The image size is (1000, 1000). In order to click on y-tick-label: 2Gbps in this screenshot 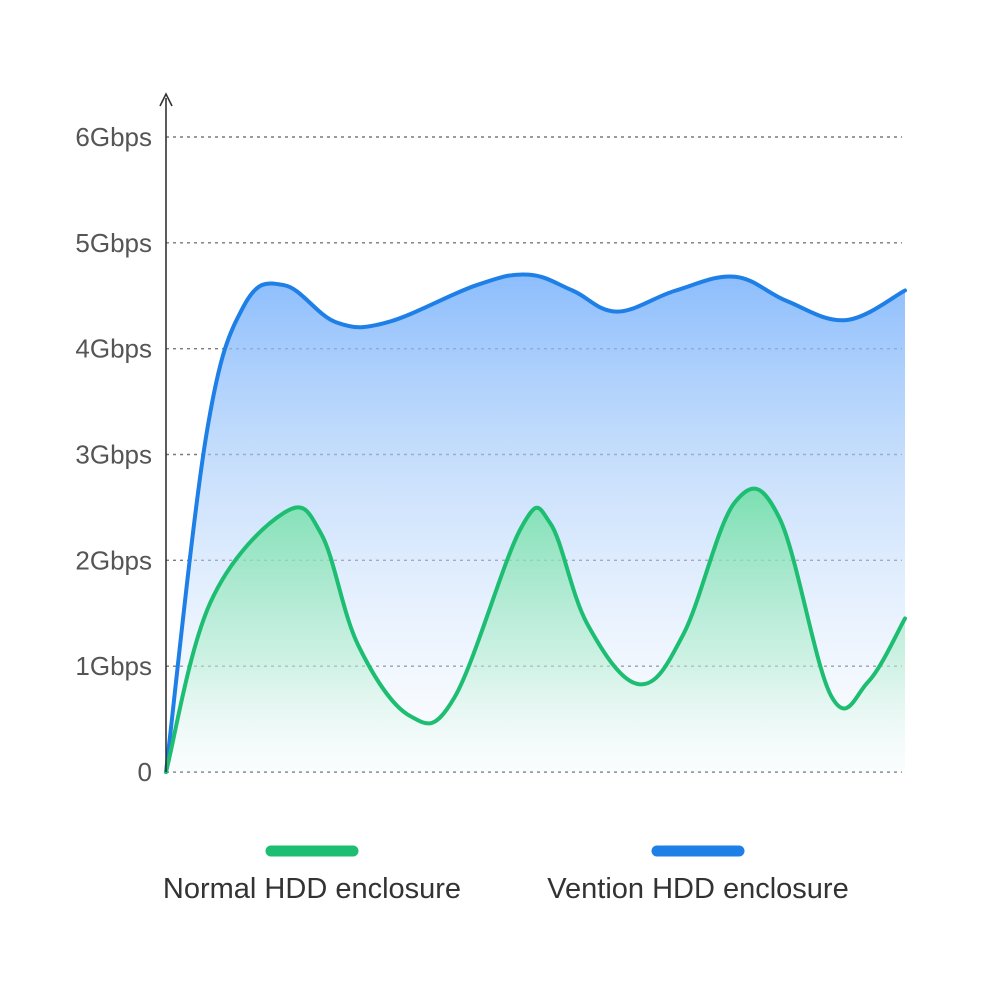, I will do `click(113, 560)`.